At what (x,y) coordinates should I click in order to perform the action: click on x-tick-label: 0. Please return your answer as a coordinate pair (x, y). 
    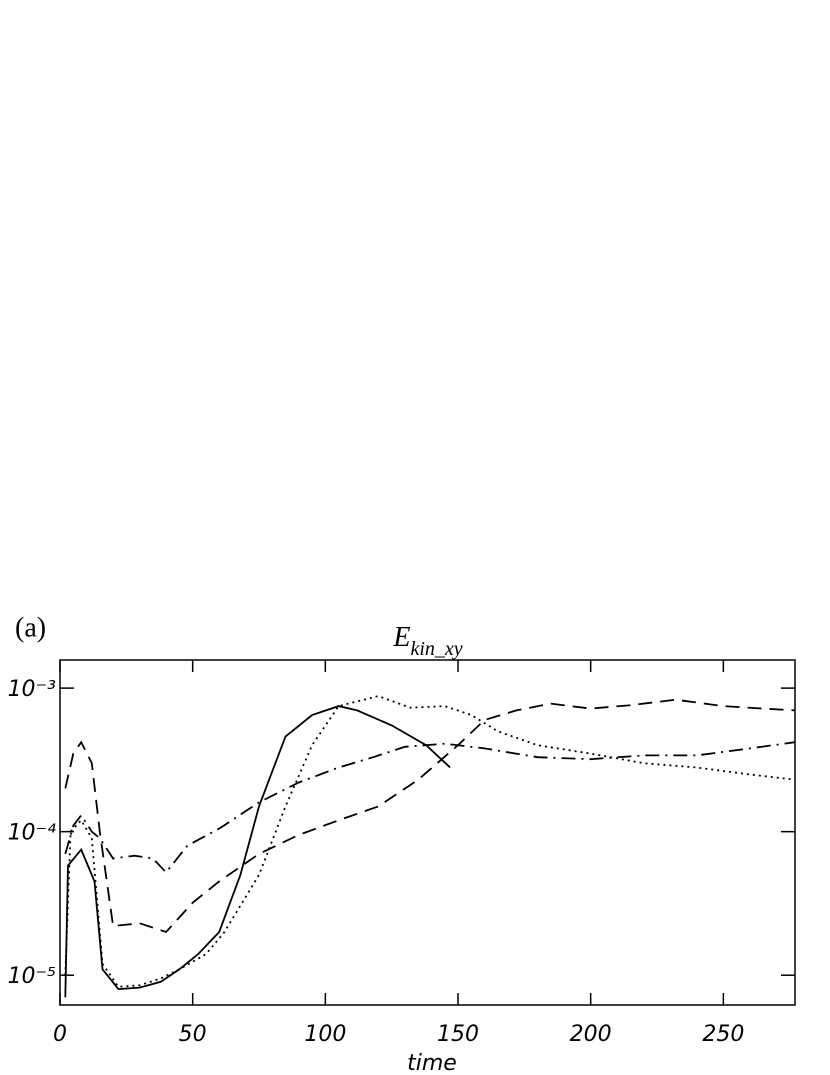
    Looking at the image, I should click on (60, 1034).